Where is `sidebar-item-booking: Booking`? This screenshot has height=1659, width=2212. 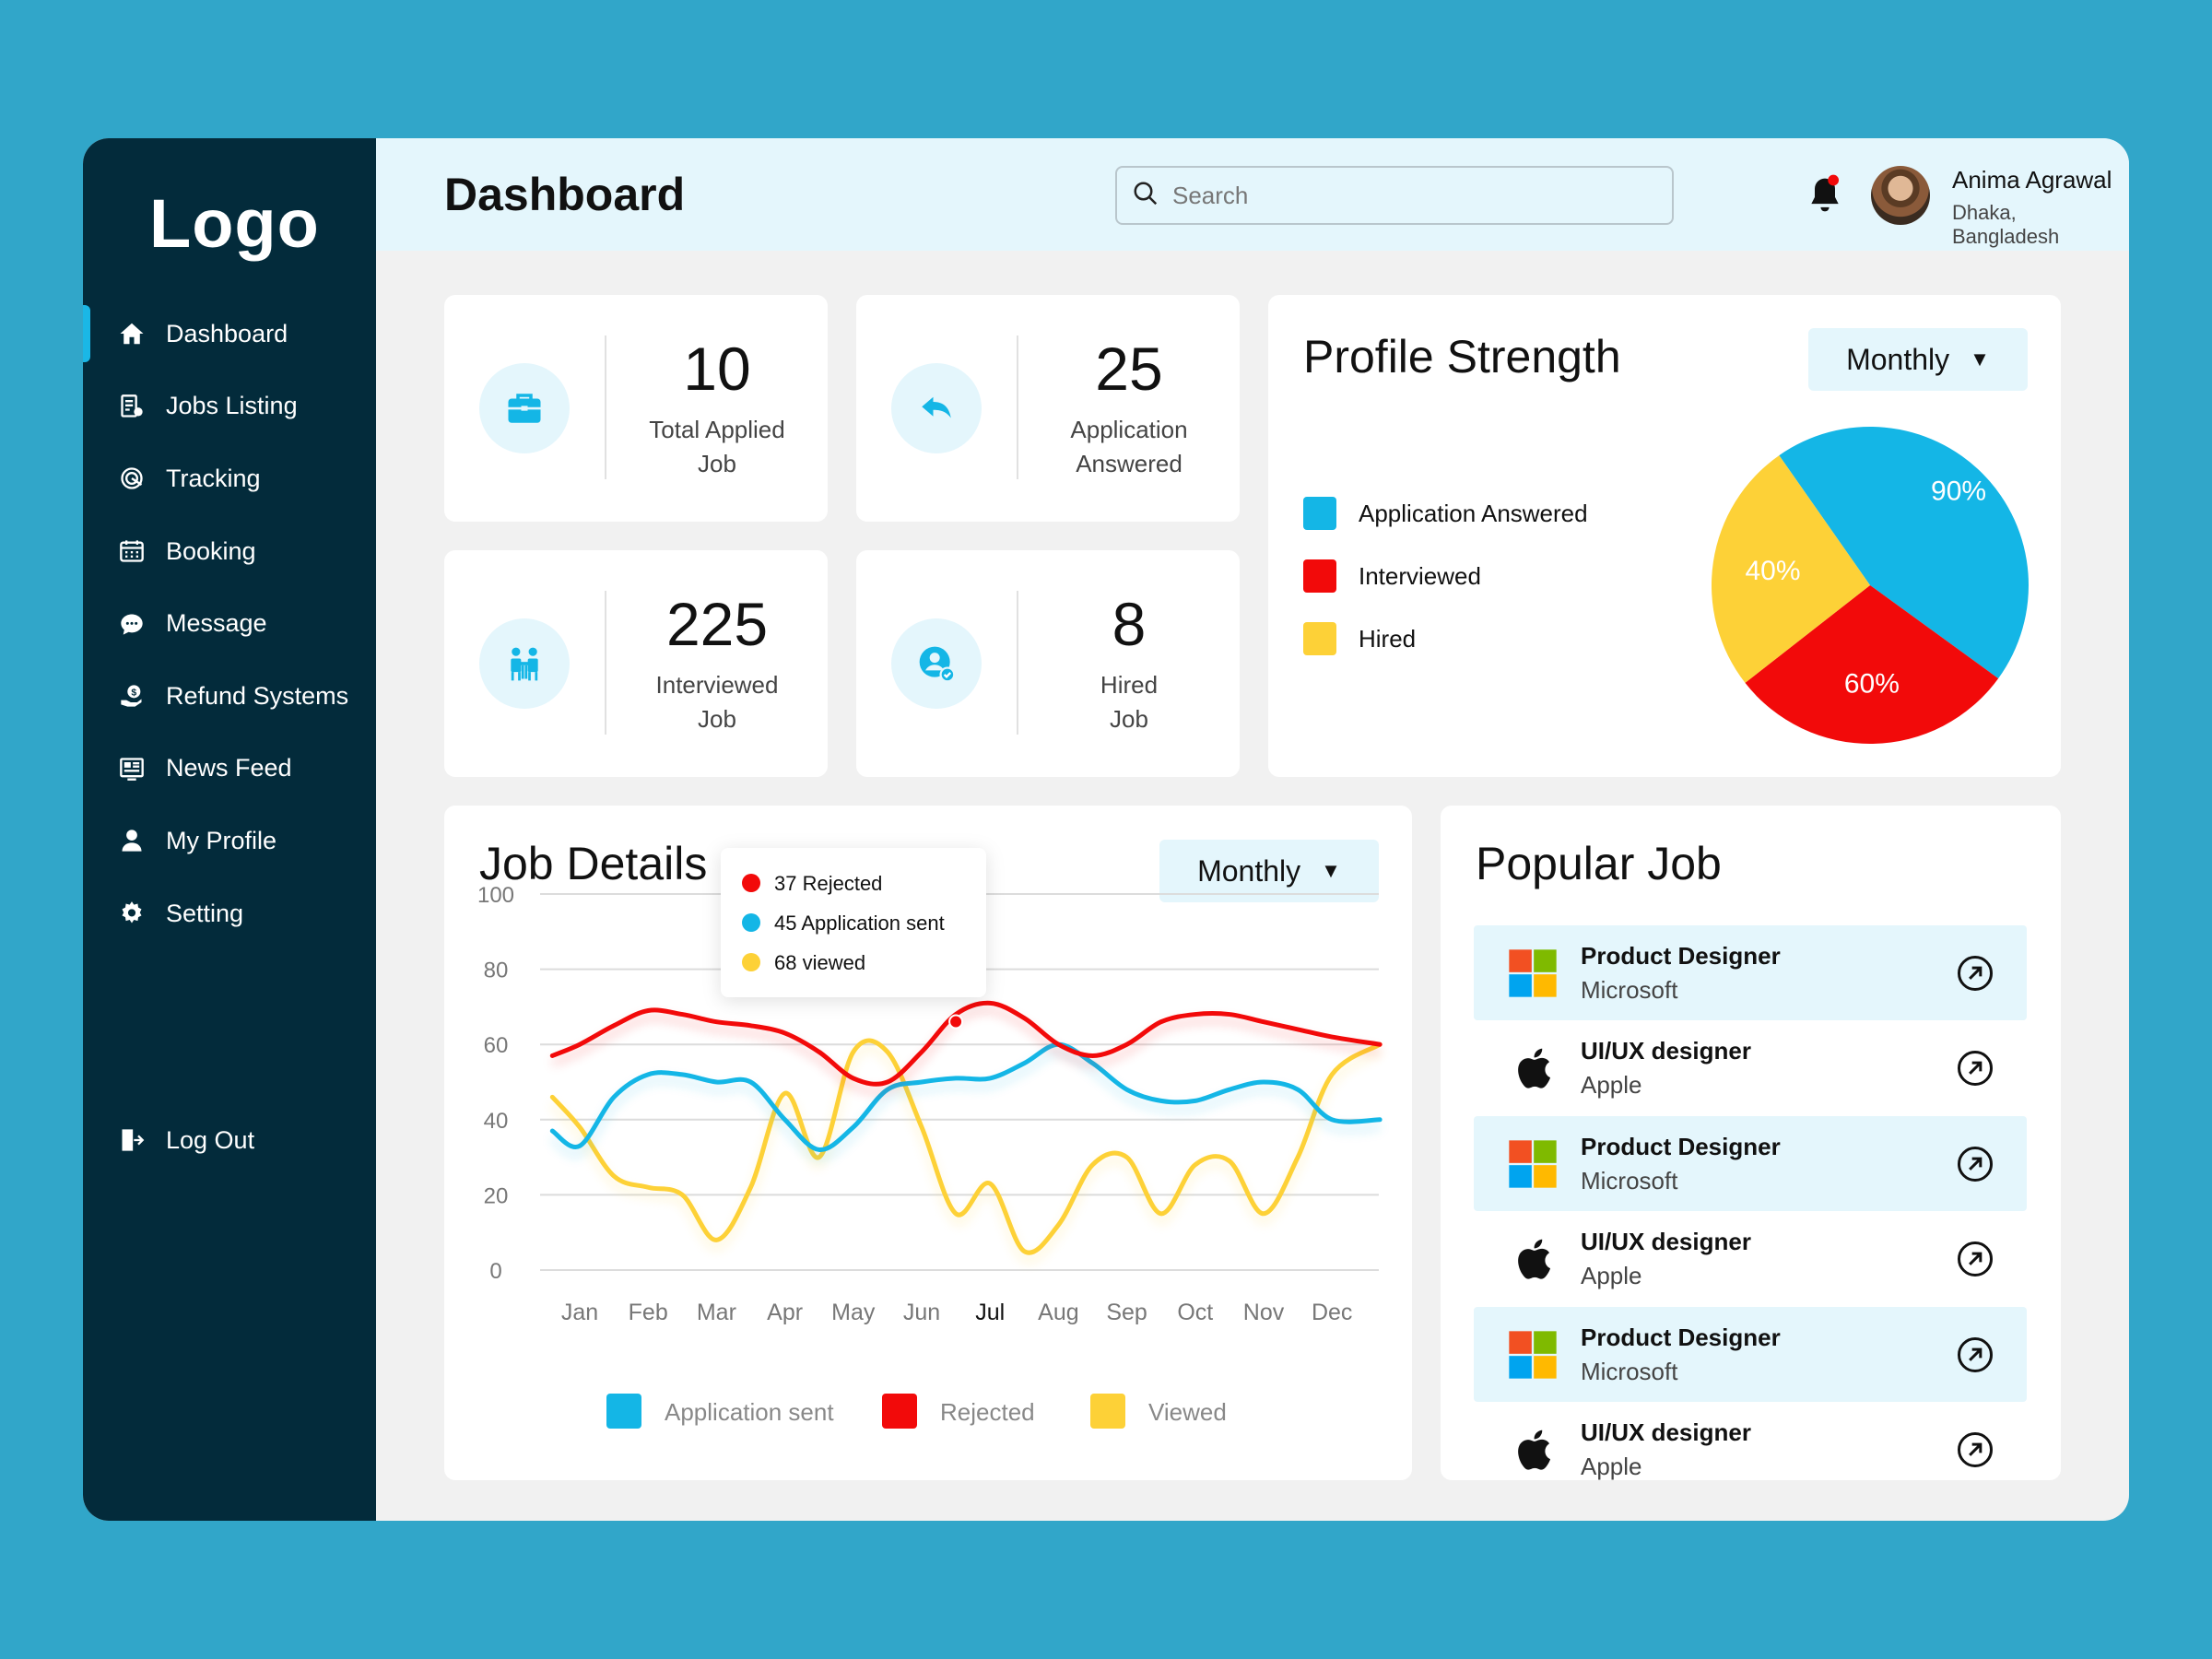 sidebar-item-booking: Booking is located at coordinates (229, 551).